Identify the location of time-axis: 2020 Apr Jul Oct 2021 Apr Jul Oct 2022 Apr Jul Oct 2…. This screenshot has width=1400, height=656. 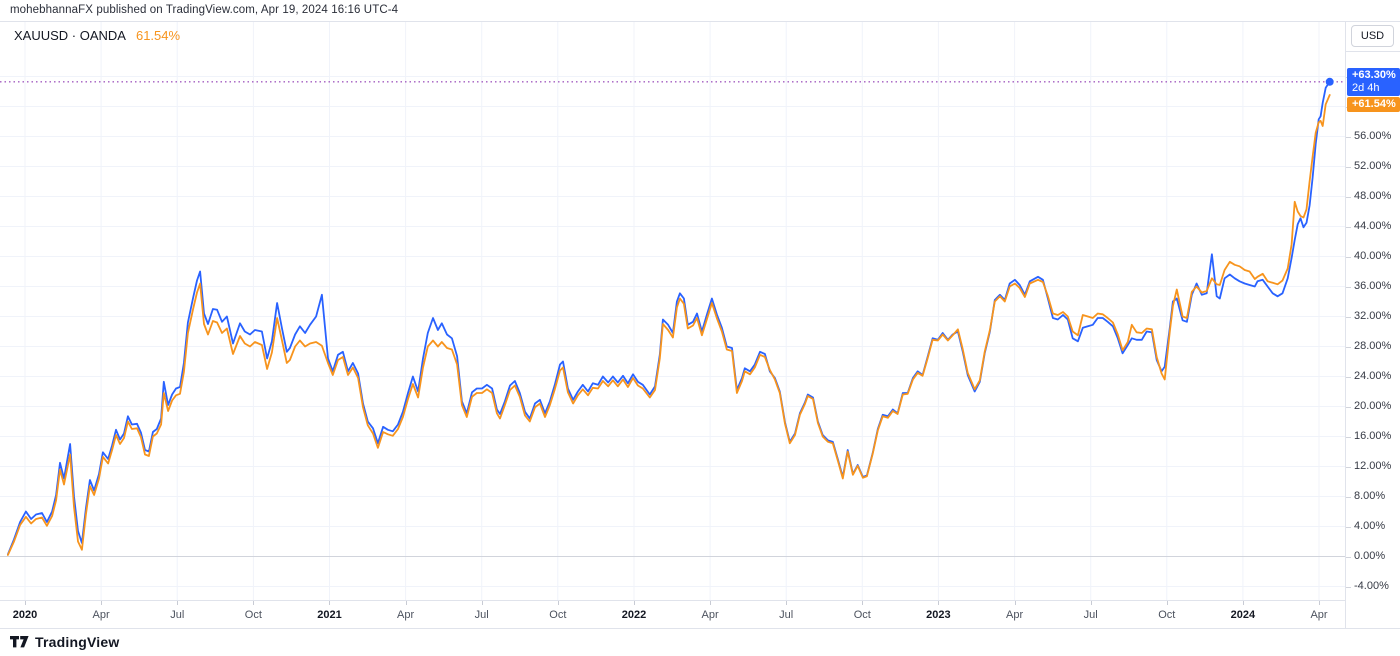
(672, 614).